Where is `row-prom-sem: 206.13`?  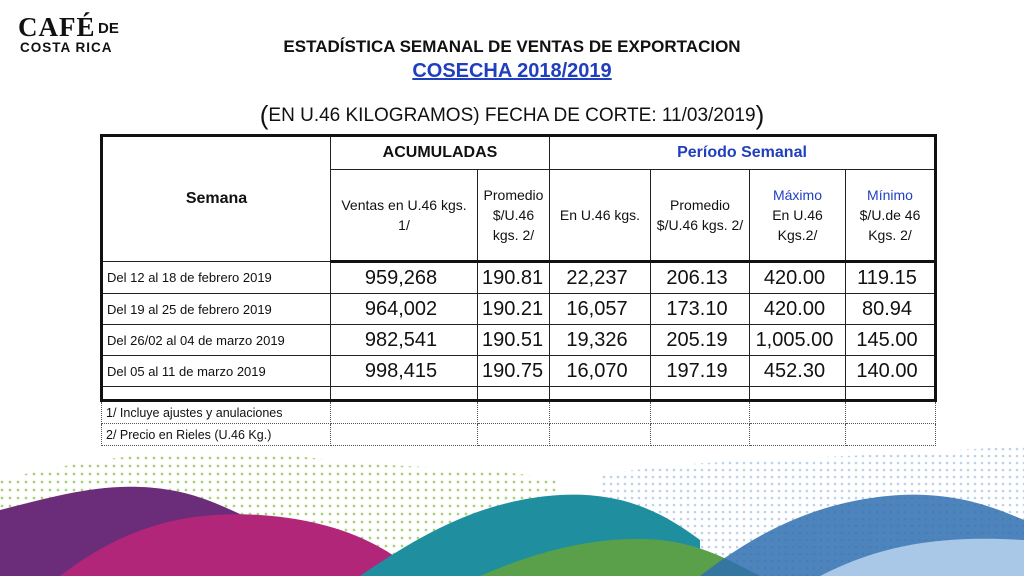 row-prom-sem: 206.13 is located at coordinates (700, 277).